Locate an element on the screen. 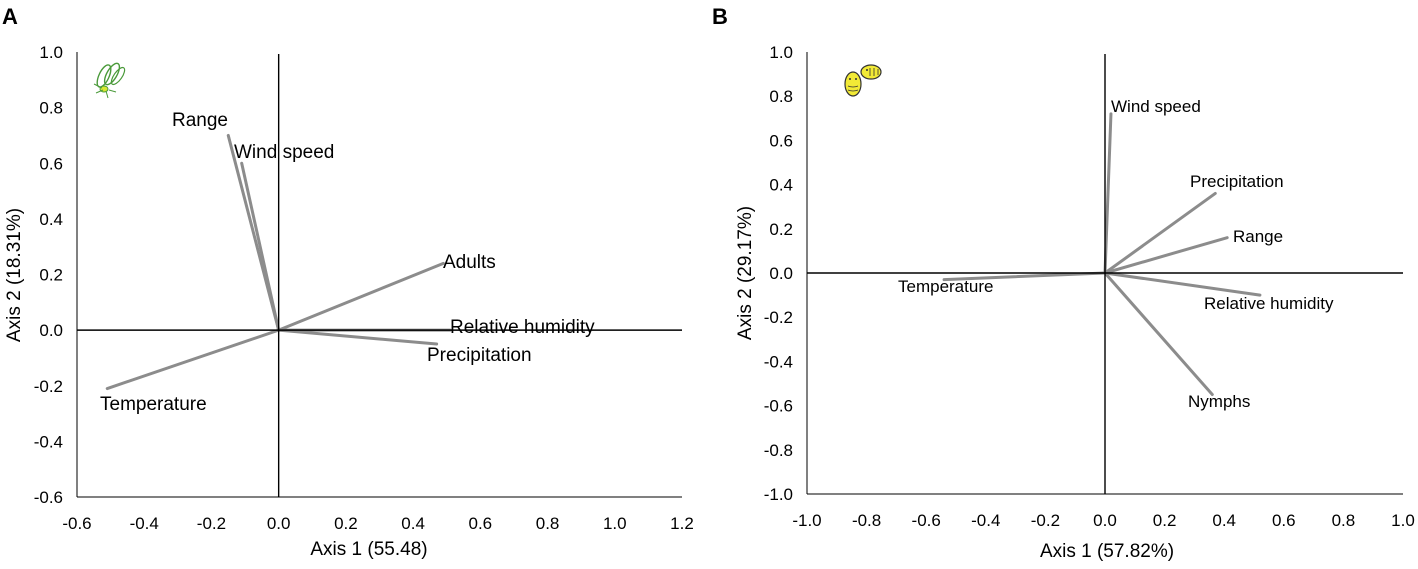  panel-b-label-nymphs: Nymphs is located at coordinates (1219, 401).